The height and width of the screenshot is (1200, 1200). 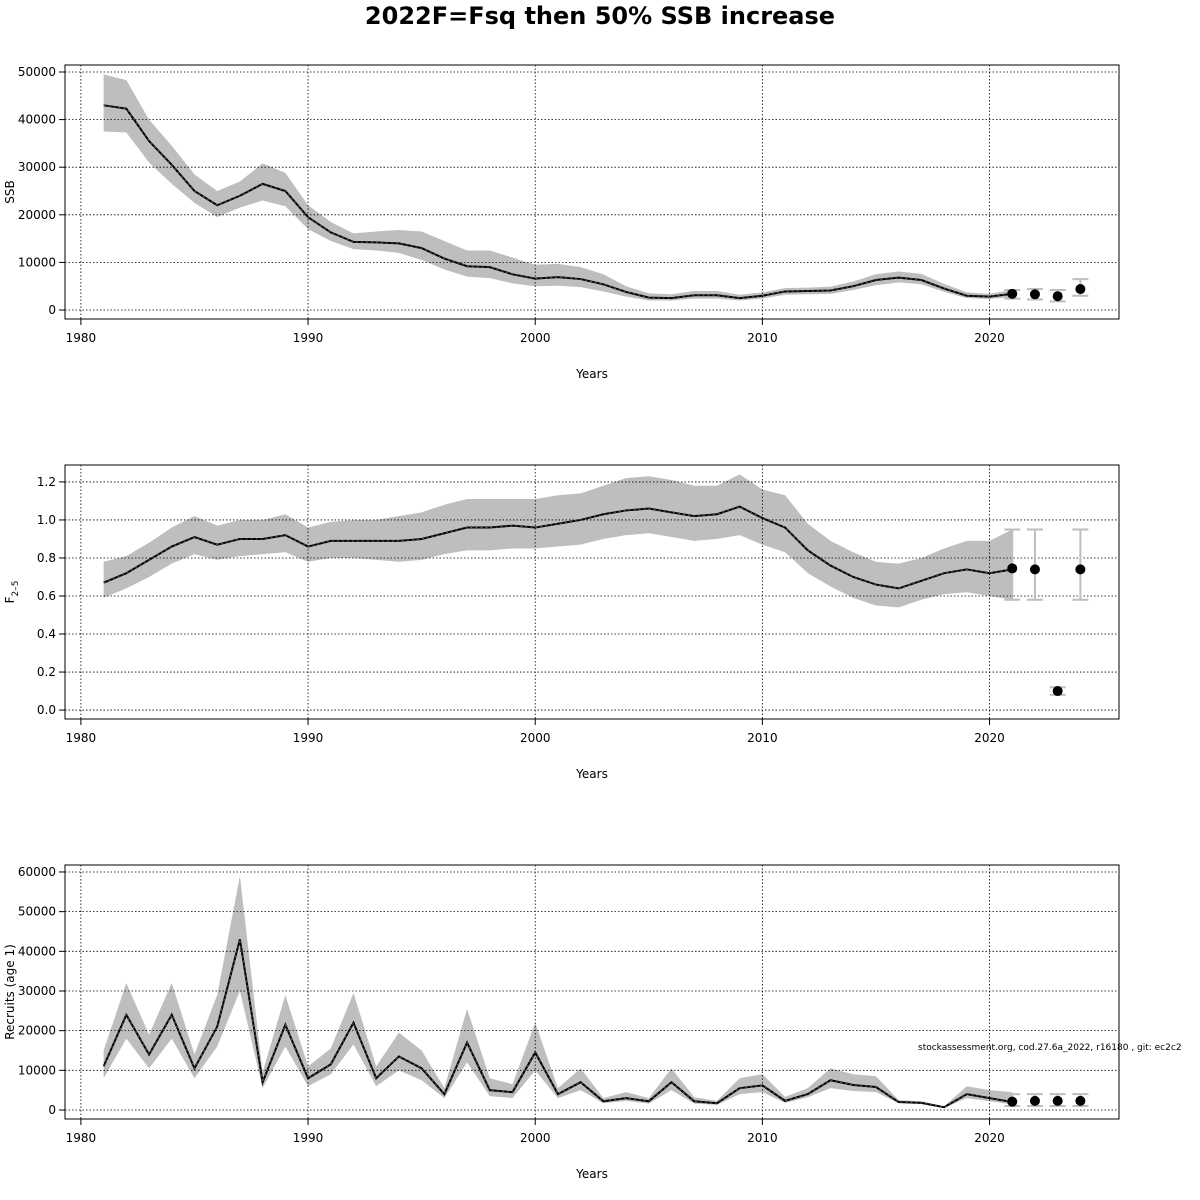 I want to click on y-tick-label: 0.0, so click(x=46, y=710).